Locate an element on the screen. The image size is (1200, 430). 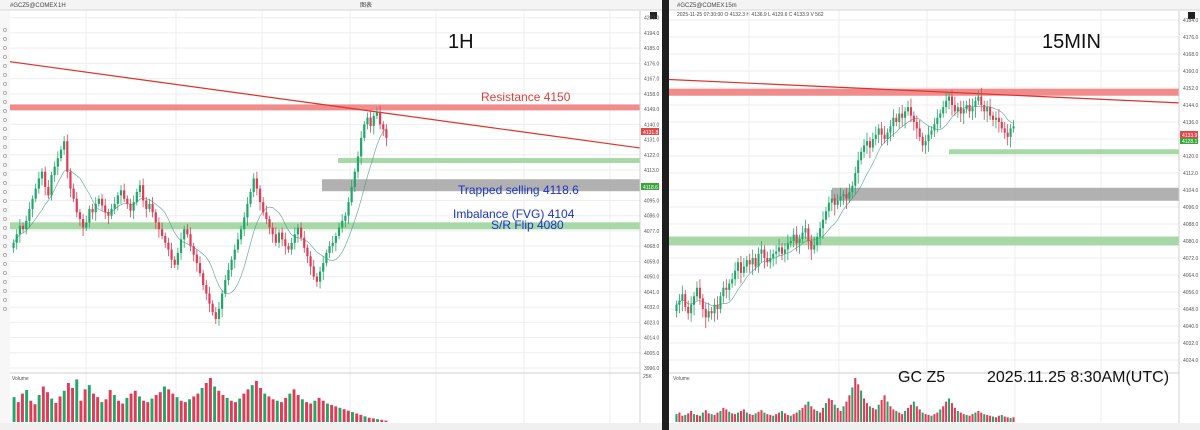
price-badge is located at coordinates (650, 131).